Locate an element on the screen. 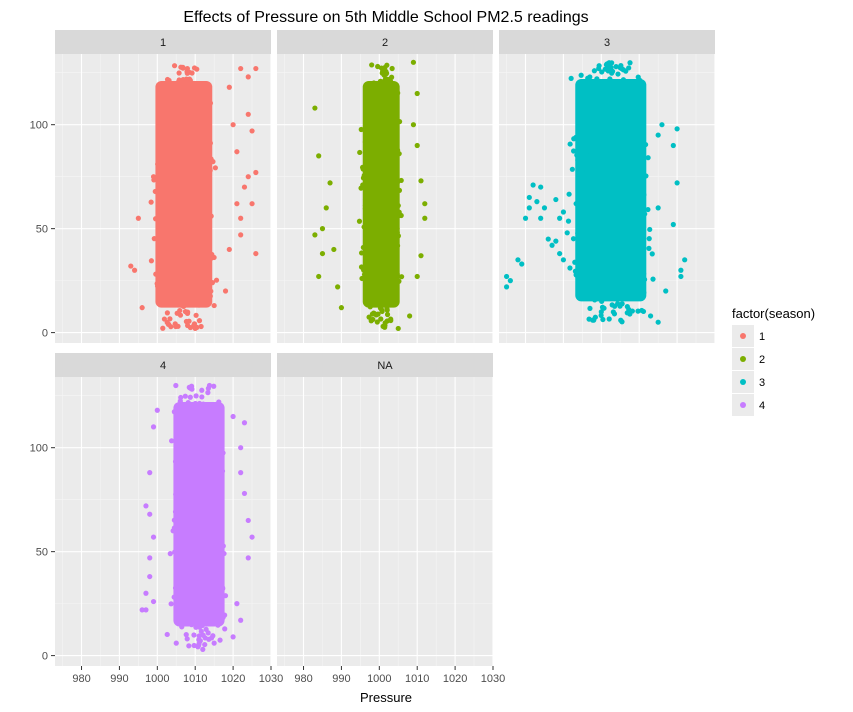 The image size is (853, 712). gridlines is located at coordinates (163, 521).